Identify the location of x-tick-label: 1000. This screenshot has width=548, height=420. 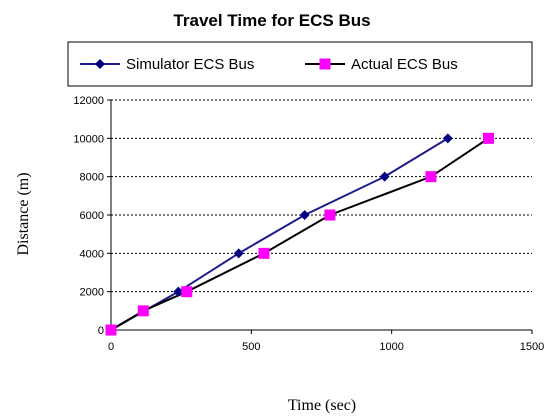
(391, 347).